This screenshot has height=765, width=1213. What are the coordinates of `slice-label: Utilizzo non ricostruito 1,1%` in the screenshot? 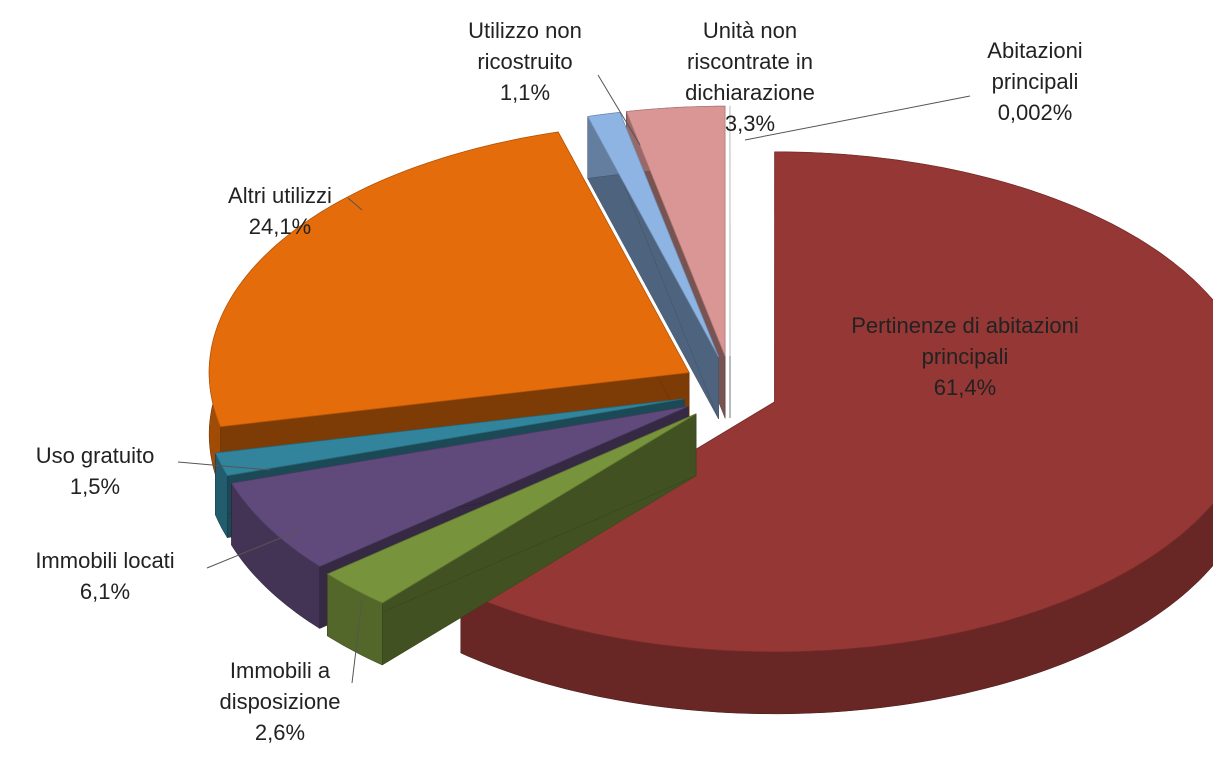 It's located at (525, 61).